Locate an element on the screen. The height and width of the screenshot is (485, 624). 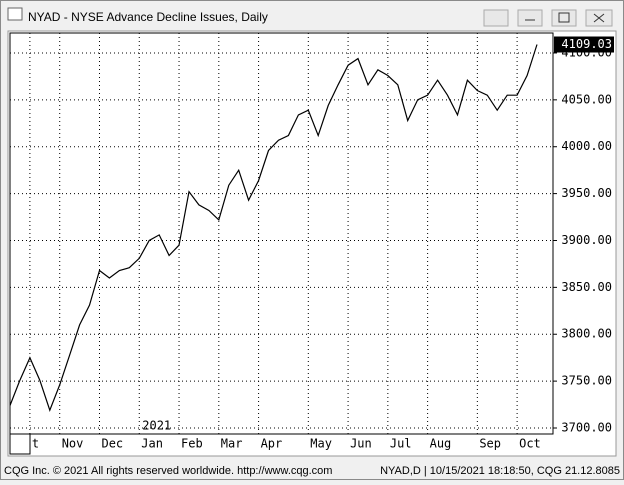
minimize-button is located at coordinates (530, 18).